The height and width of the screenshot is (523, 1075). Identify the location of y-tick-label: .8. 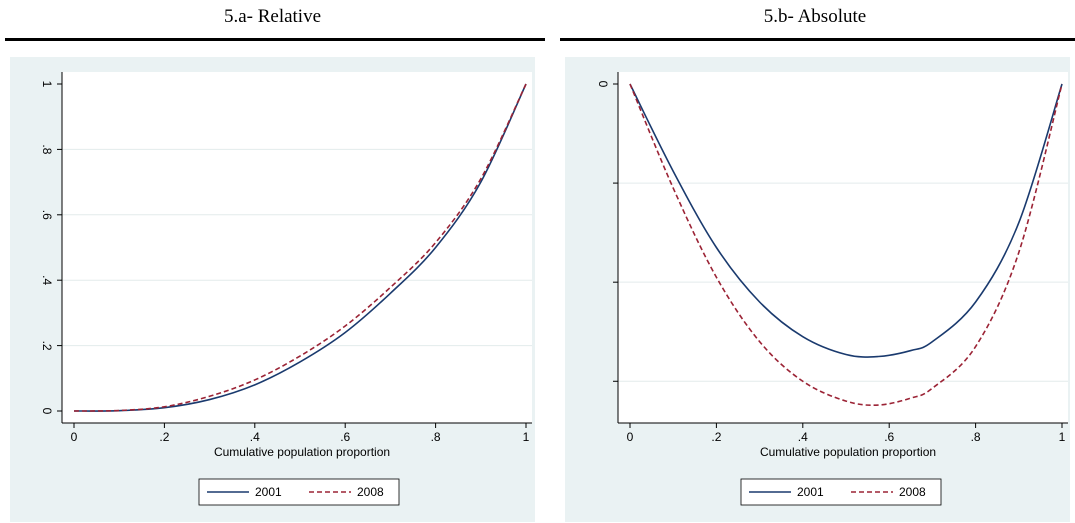
(47, 149).